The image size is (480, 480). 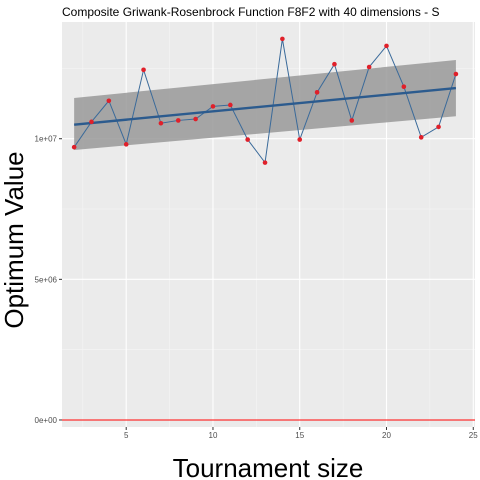 What do you see at coordinates (126, 435) in the screenshot?
I see `x-tick-label: 5` at bounding box center [126, 435].